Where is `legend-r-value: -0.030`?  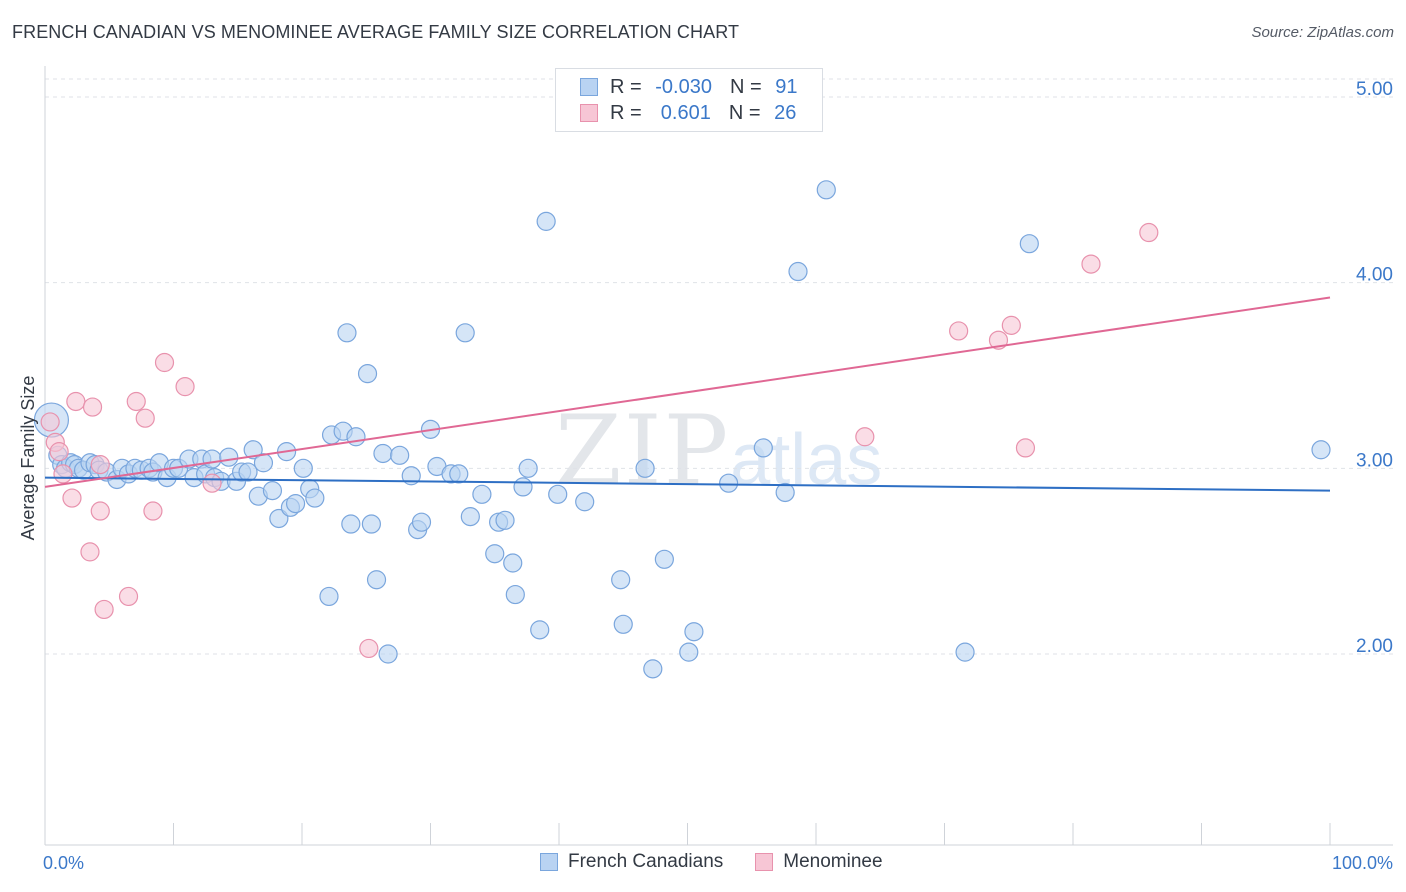
legend-r-value: -0.030 is located at coordinates (683, 86).